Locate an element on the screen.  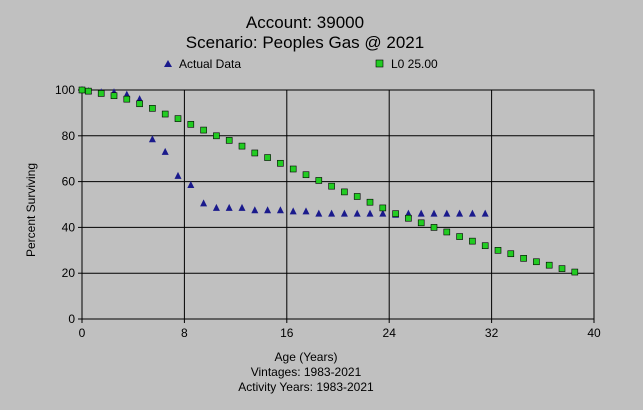
legend-triangle-marker is located at coordinates (168, 63).